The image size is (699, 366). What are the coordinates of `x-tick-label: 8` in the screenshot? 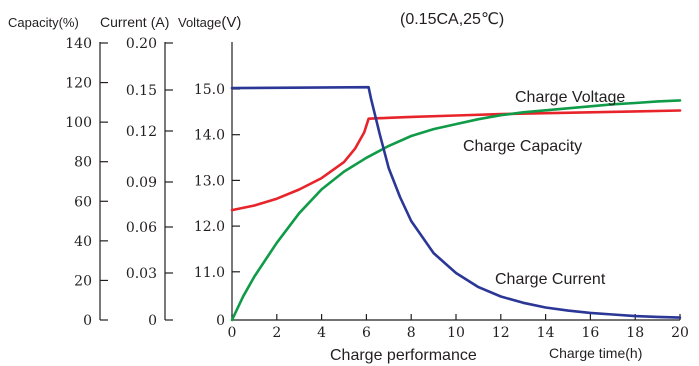 It's located at (411, 333).